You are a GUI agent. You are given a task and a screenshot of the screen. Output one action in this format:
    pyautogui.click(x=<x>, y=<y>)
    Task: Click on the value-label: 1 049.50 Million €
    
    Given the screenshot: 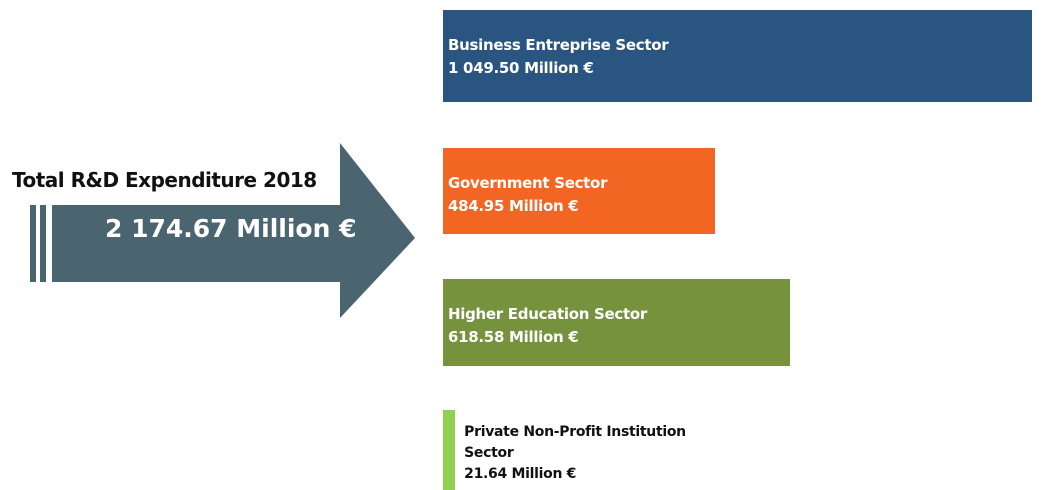 What is the action you would take?
    pyautogui.click(x=521, y=68)
    